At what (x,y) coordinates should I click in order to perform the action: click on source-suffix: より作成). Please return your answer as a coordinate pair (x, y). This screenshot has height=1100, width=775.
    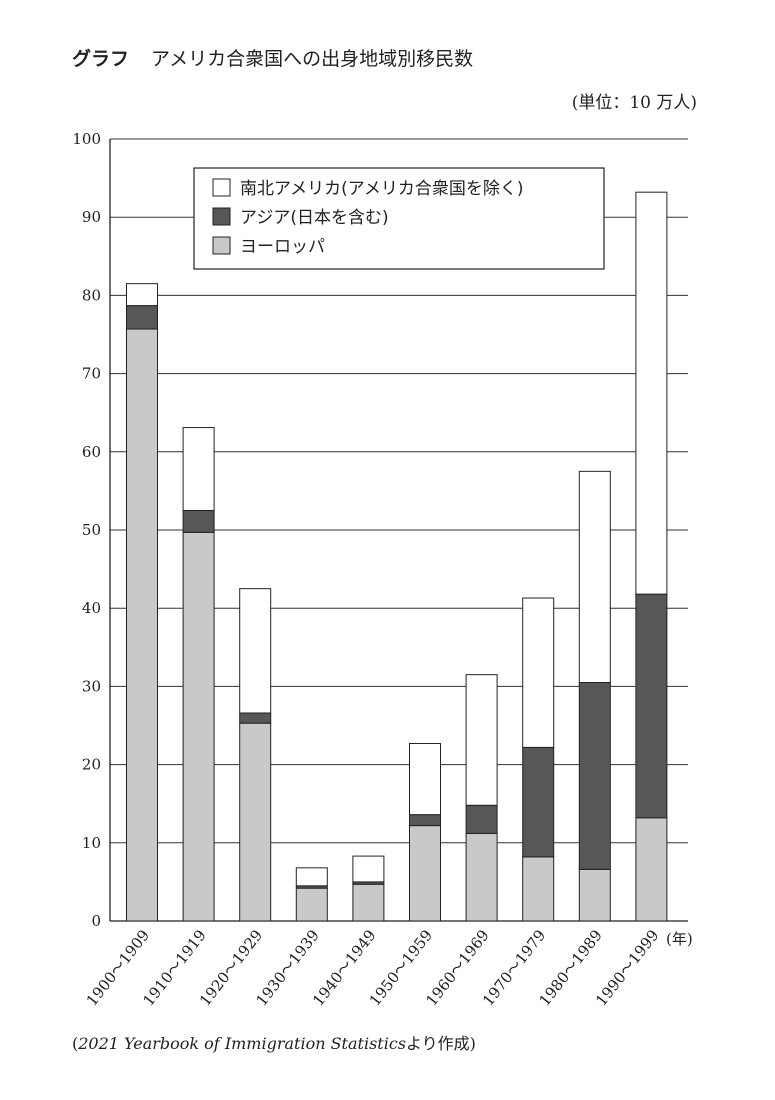
    Looking at the image, I should click on (441, 1043).